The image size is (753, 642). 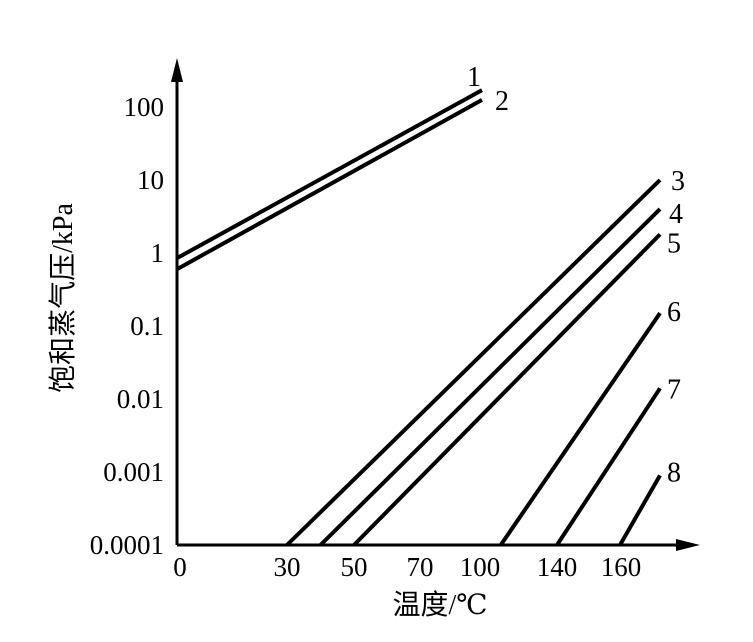 I want to click on x-tick-labels: 0 30 50 70 100 140 160, so click(x=407, y=567).